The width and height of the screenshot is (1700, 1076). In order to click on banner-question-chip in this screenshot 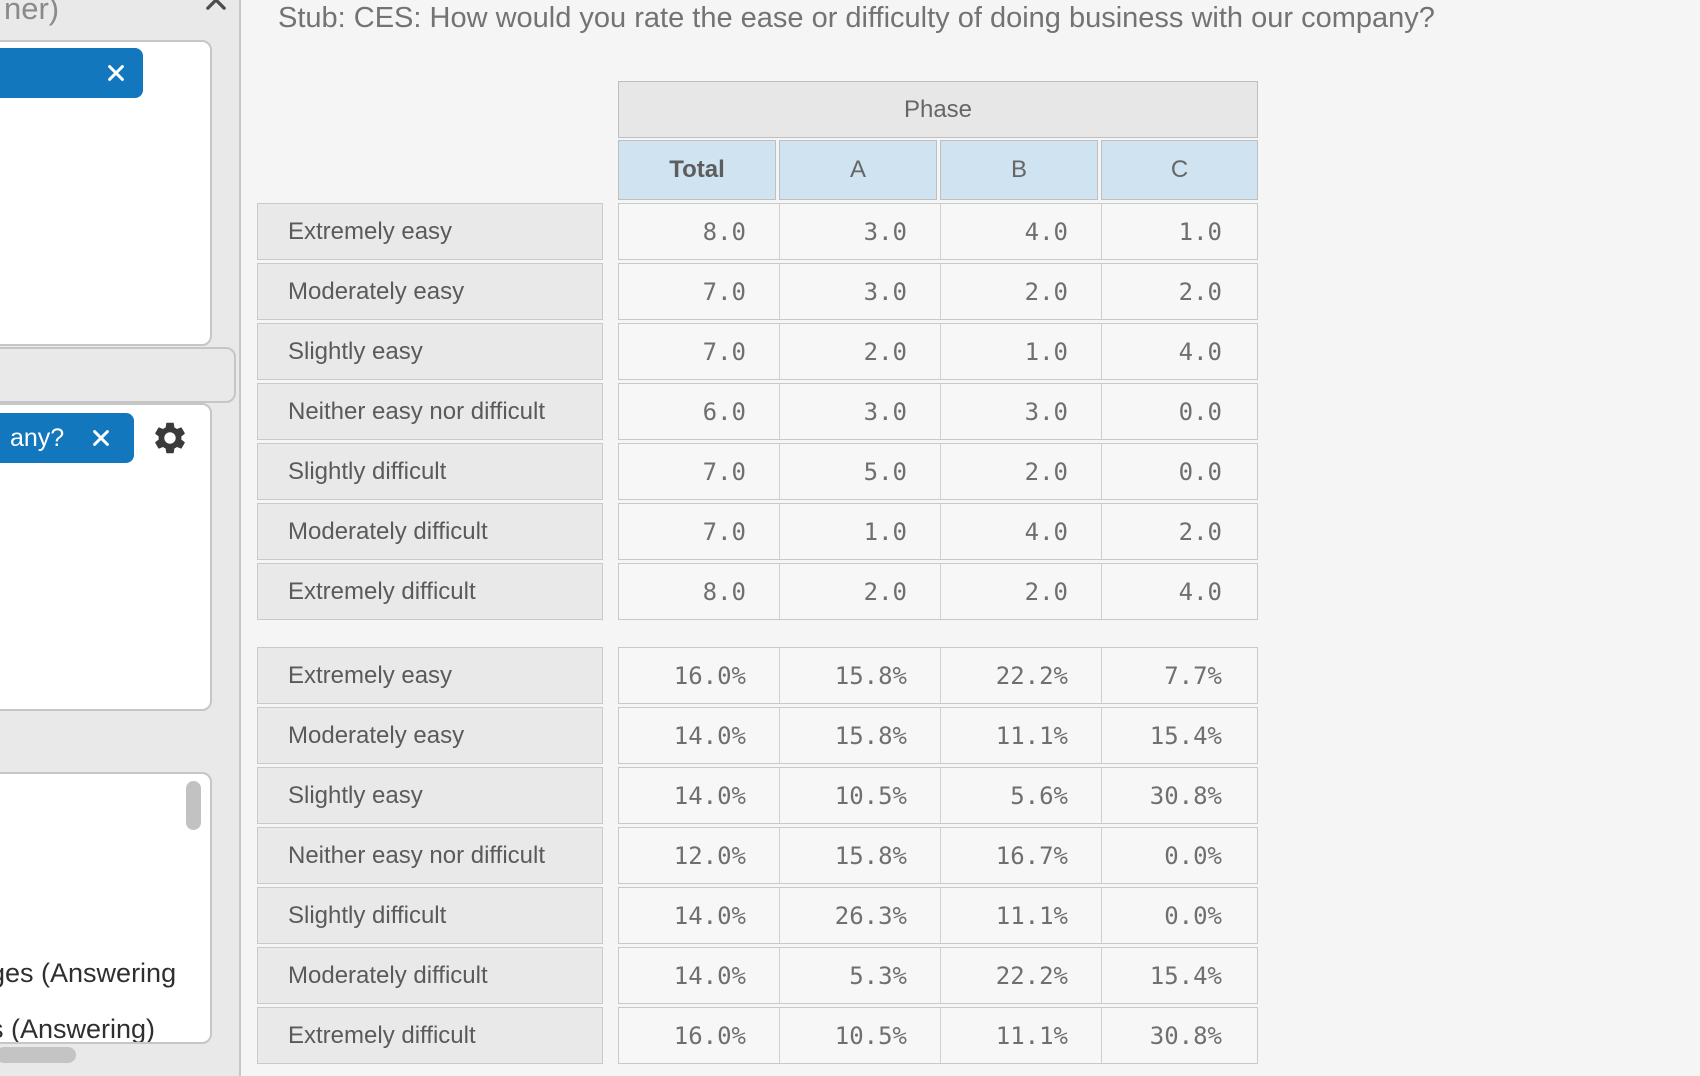, I will do `click(71, 73)`.